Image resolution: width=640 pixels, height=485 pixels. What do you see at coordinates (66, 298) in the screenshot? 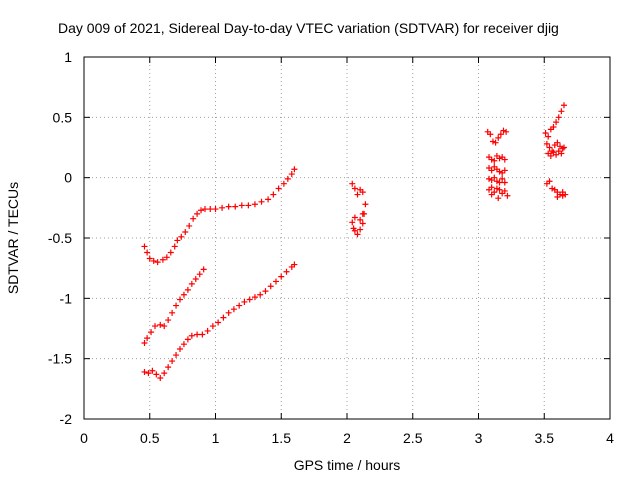
I see `y-tick-label: -1` at bounding box center [66, 298].